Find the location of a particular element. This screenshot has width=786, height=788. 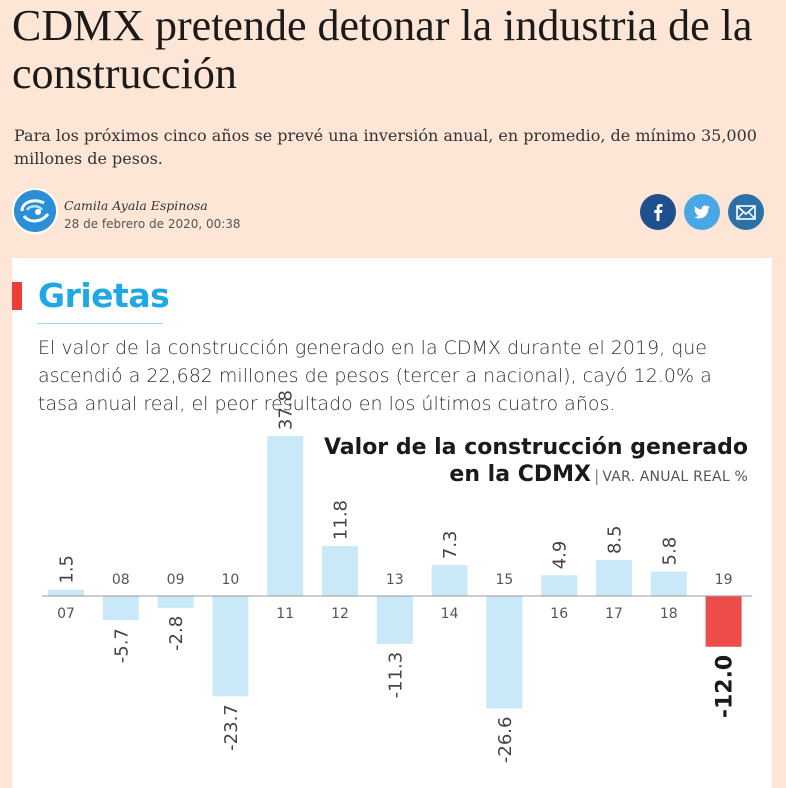

author-avatar is located at coordinates (35, 211).